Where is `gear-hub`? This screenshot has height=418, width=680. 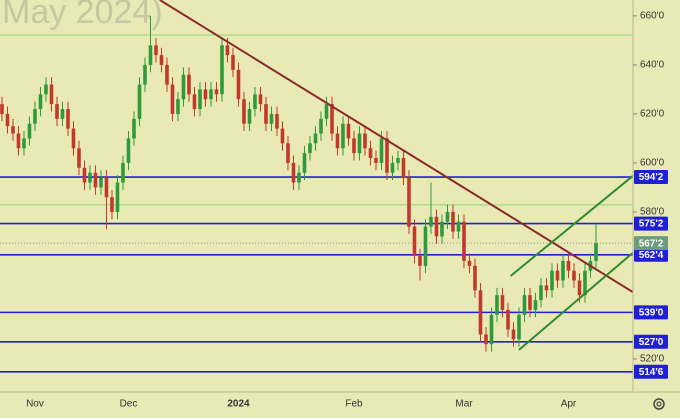
gear-hub is located at coordinates (659, 404).